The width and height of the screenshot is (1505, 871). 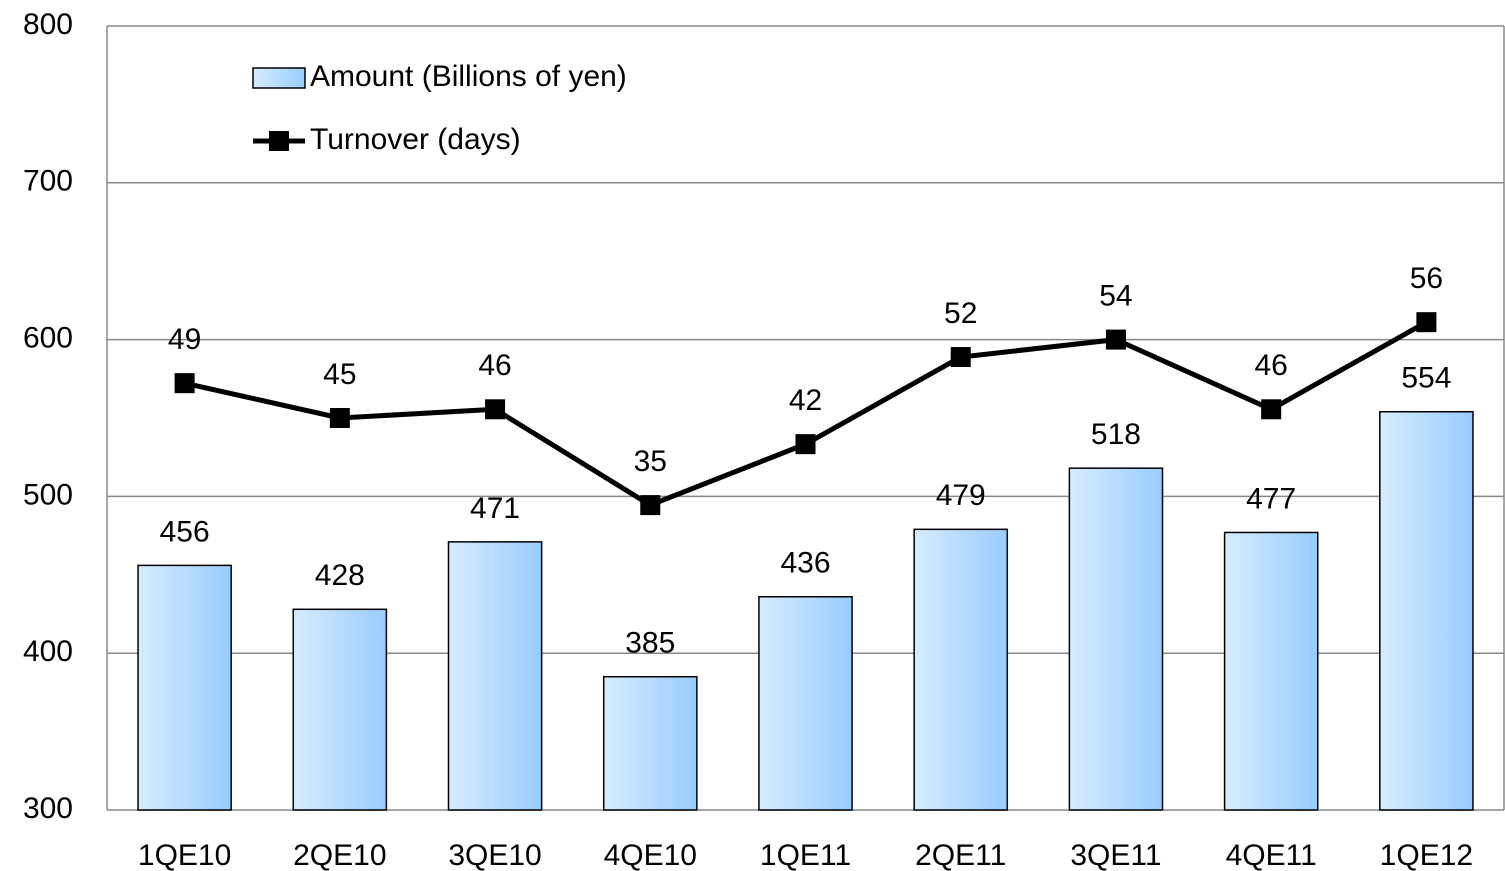 I want to click on x-tick-label: 1QE10, so click(x=184, y=855).